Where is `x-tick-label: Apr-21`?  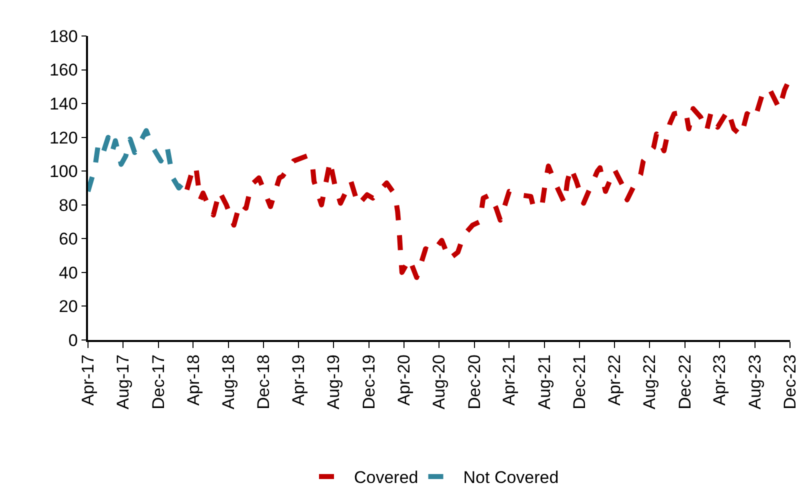 x-tick-label: Apr-21 is located at coordinates (509, 380).